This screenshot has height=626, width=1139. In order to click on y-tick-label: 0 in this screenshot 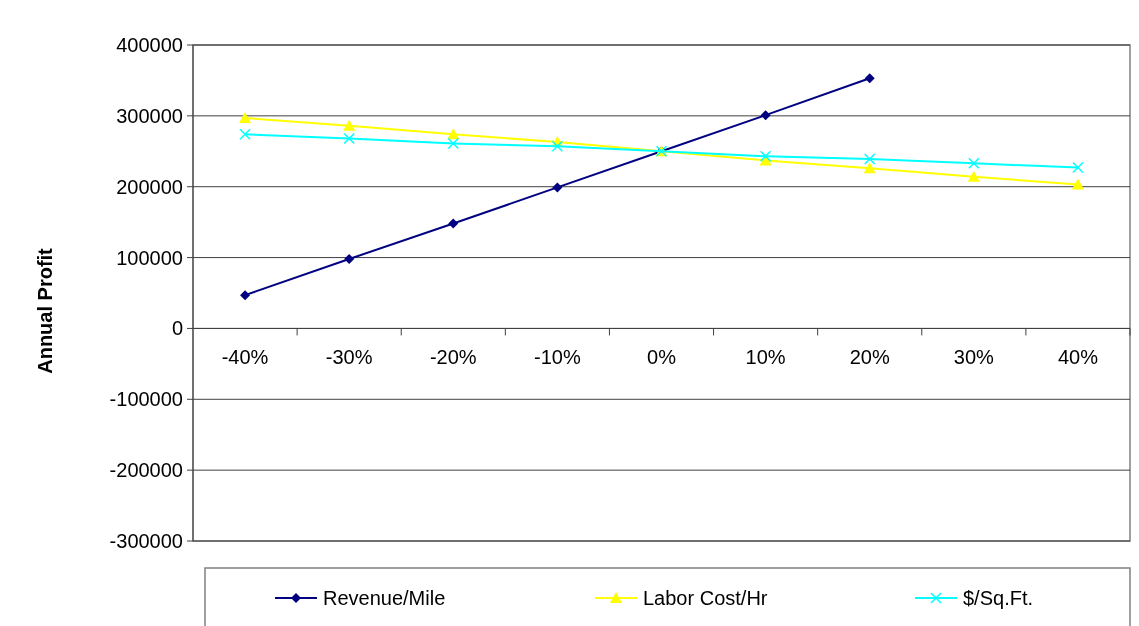, I will do `click(177, 328)`.